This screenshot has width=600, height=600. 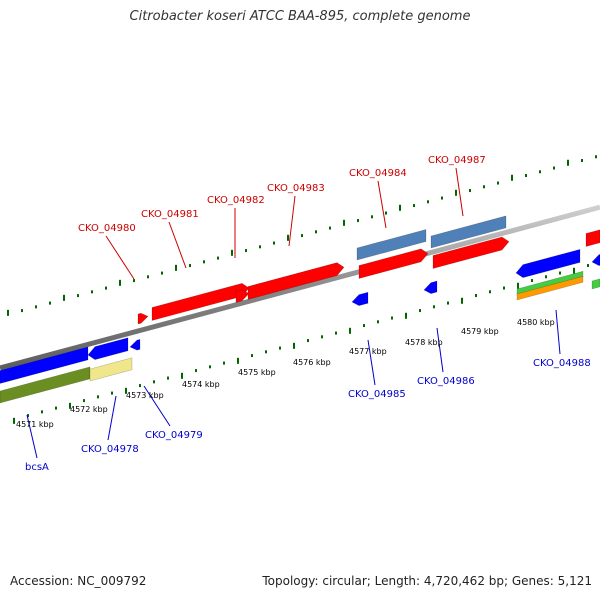 I want to click on forward-gene-label: CKO_04987, so click(x=457, y=160).